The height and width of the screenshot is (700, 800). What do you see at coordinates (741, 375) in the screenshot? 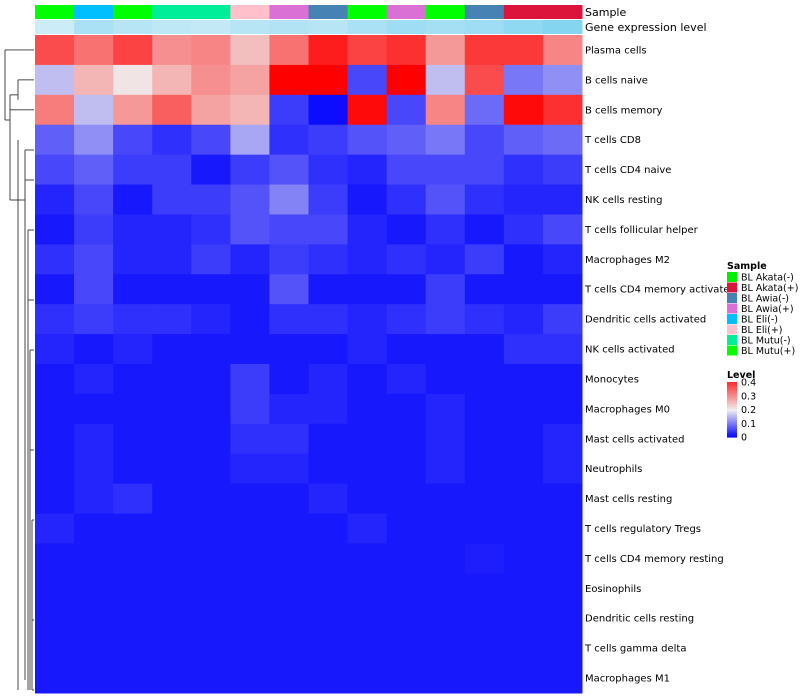
I see `level-legend-title: Level` at bounding box center [741, 375].